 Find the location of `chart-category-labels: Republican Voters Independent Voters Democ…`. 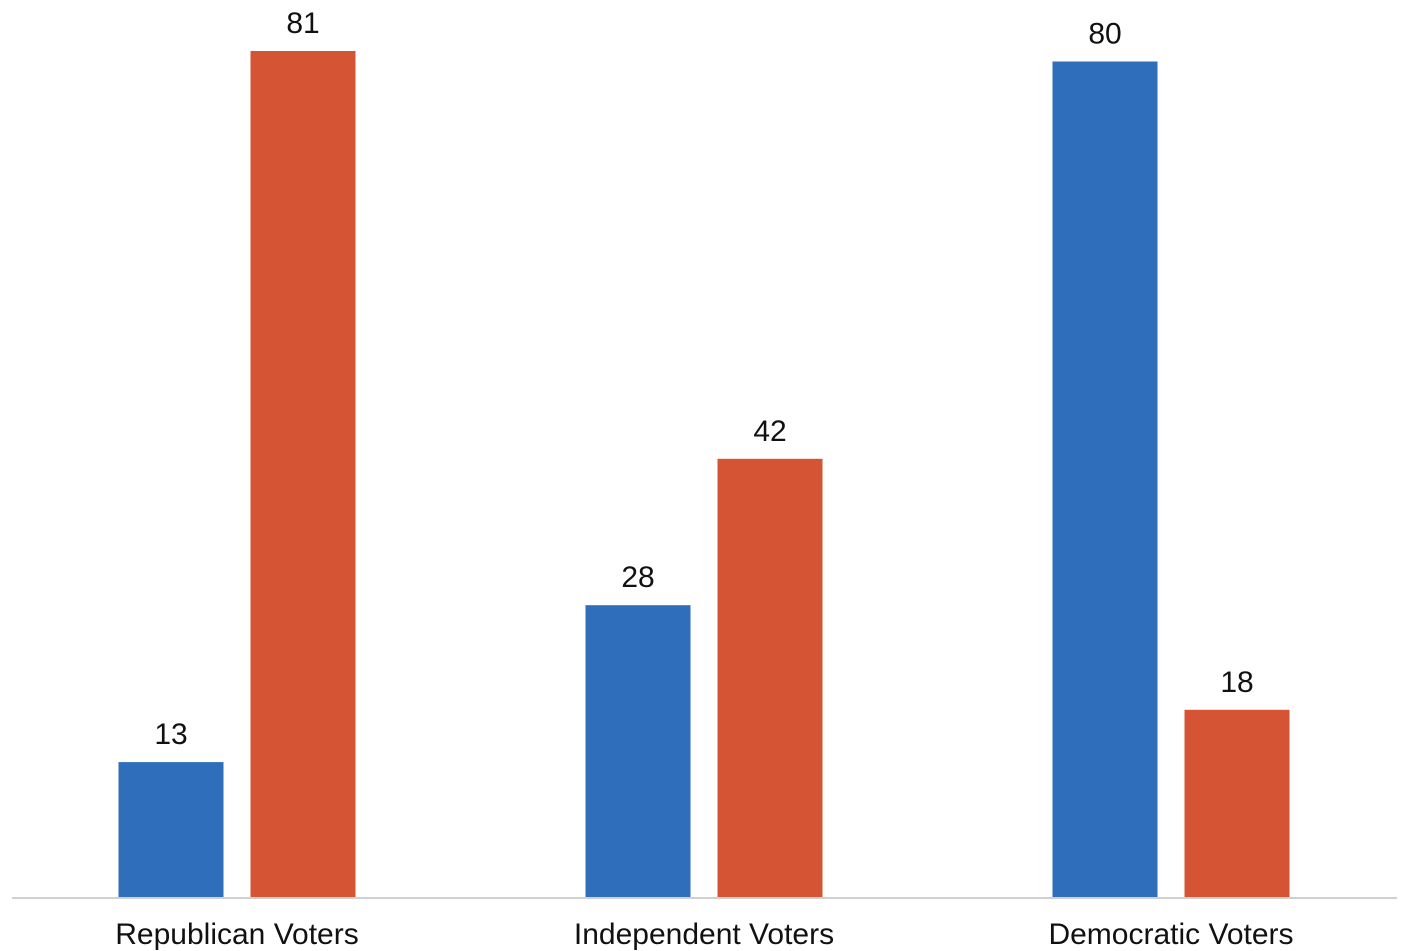

chart-category-labels: Republican Voters Independent Voters Democ… is located at coordinates (704, 934).